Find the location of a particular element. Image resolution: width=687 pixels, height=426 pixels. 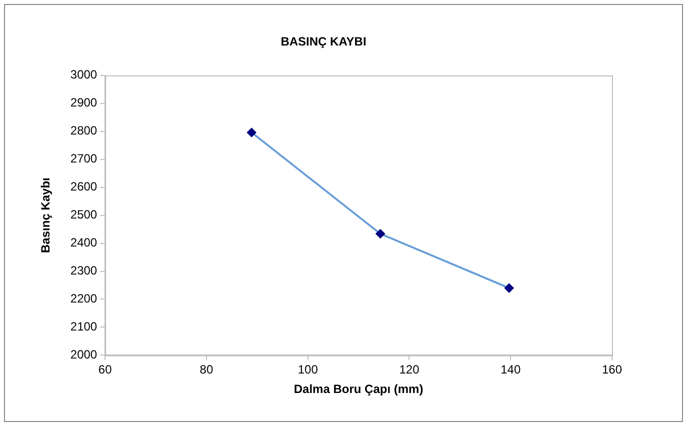

x-tick-label: 60 is located at coordinates (105, 369).